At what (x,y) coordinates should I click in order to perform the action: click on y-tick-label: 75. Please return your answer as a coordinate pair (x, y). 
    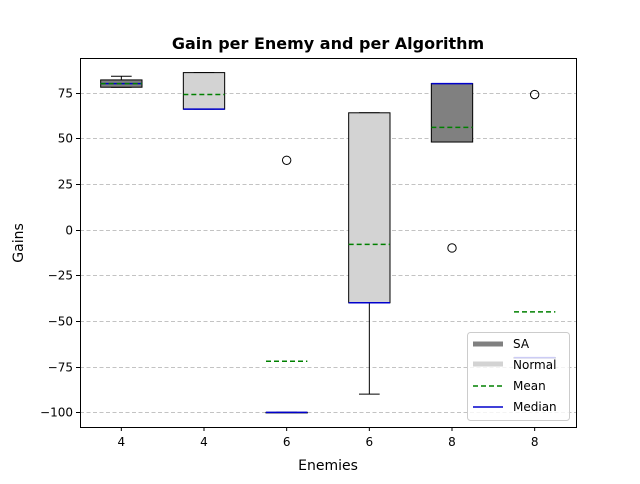
    Looking at the image, I should click on (65, 94).